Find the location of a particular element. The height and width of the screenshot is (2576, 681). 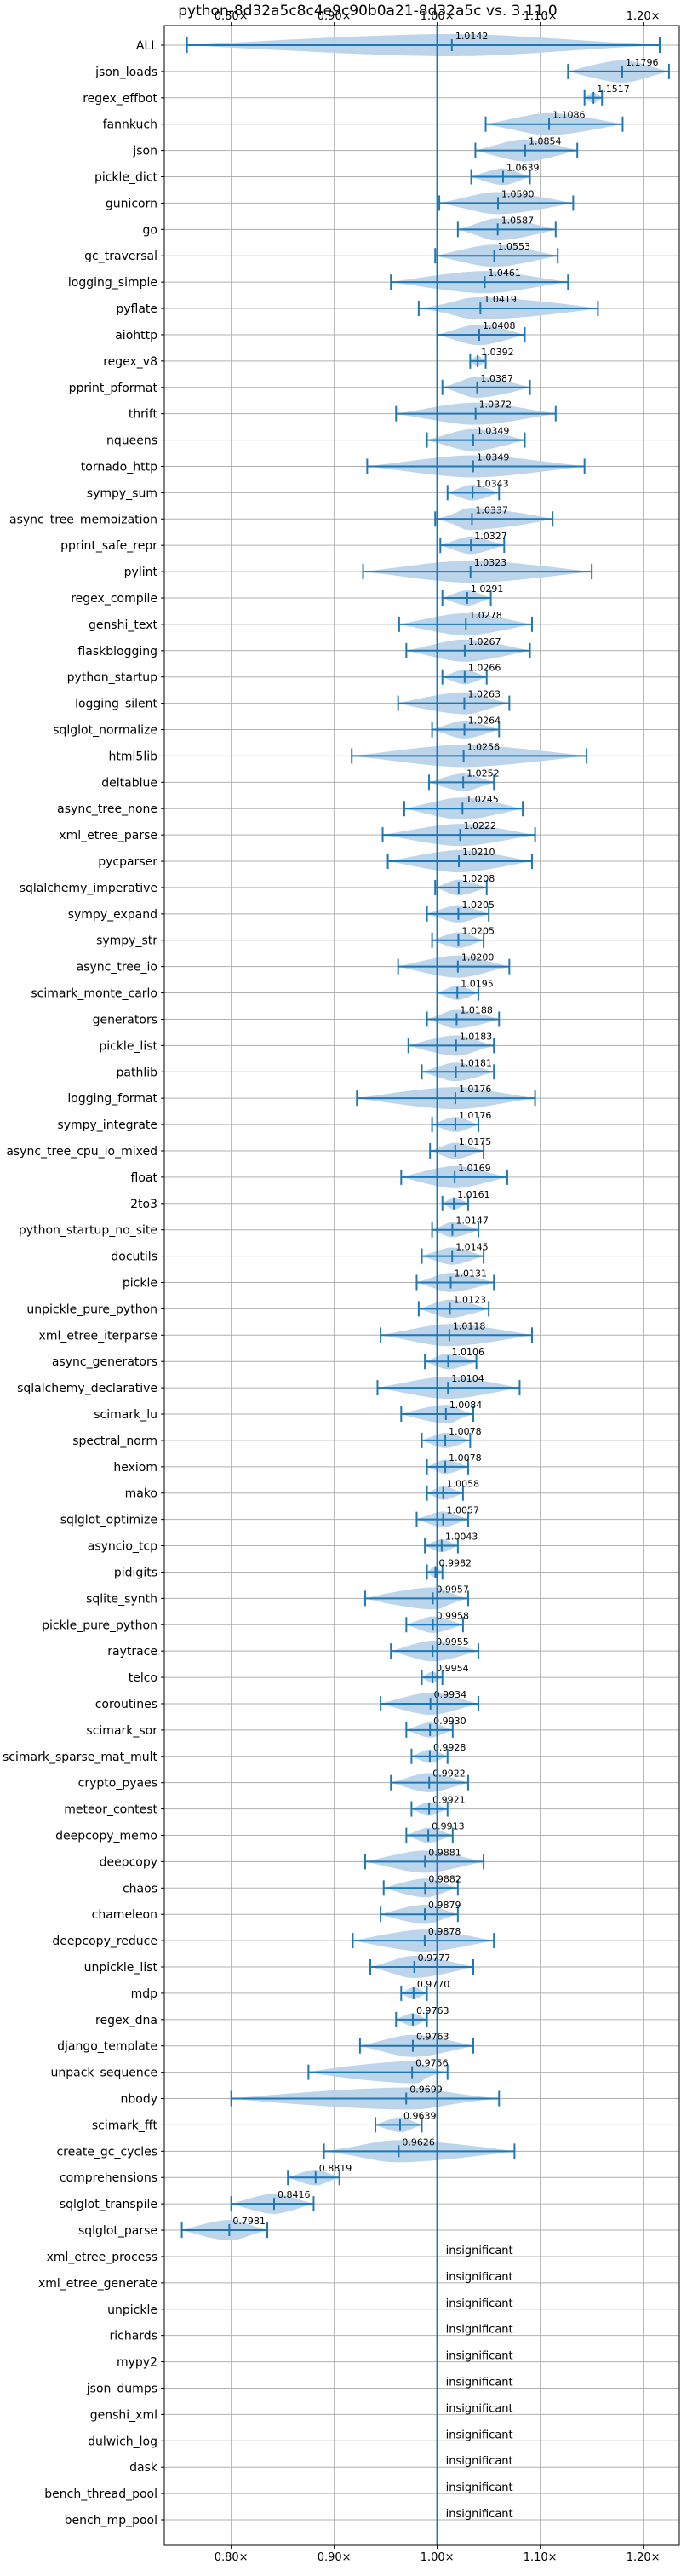

mean-value-label: 1.0245 is located at coordinates (482, 799).